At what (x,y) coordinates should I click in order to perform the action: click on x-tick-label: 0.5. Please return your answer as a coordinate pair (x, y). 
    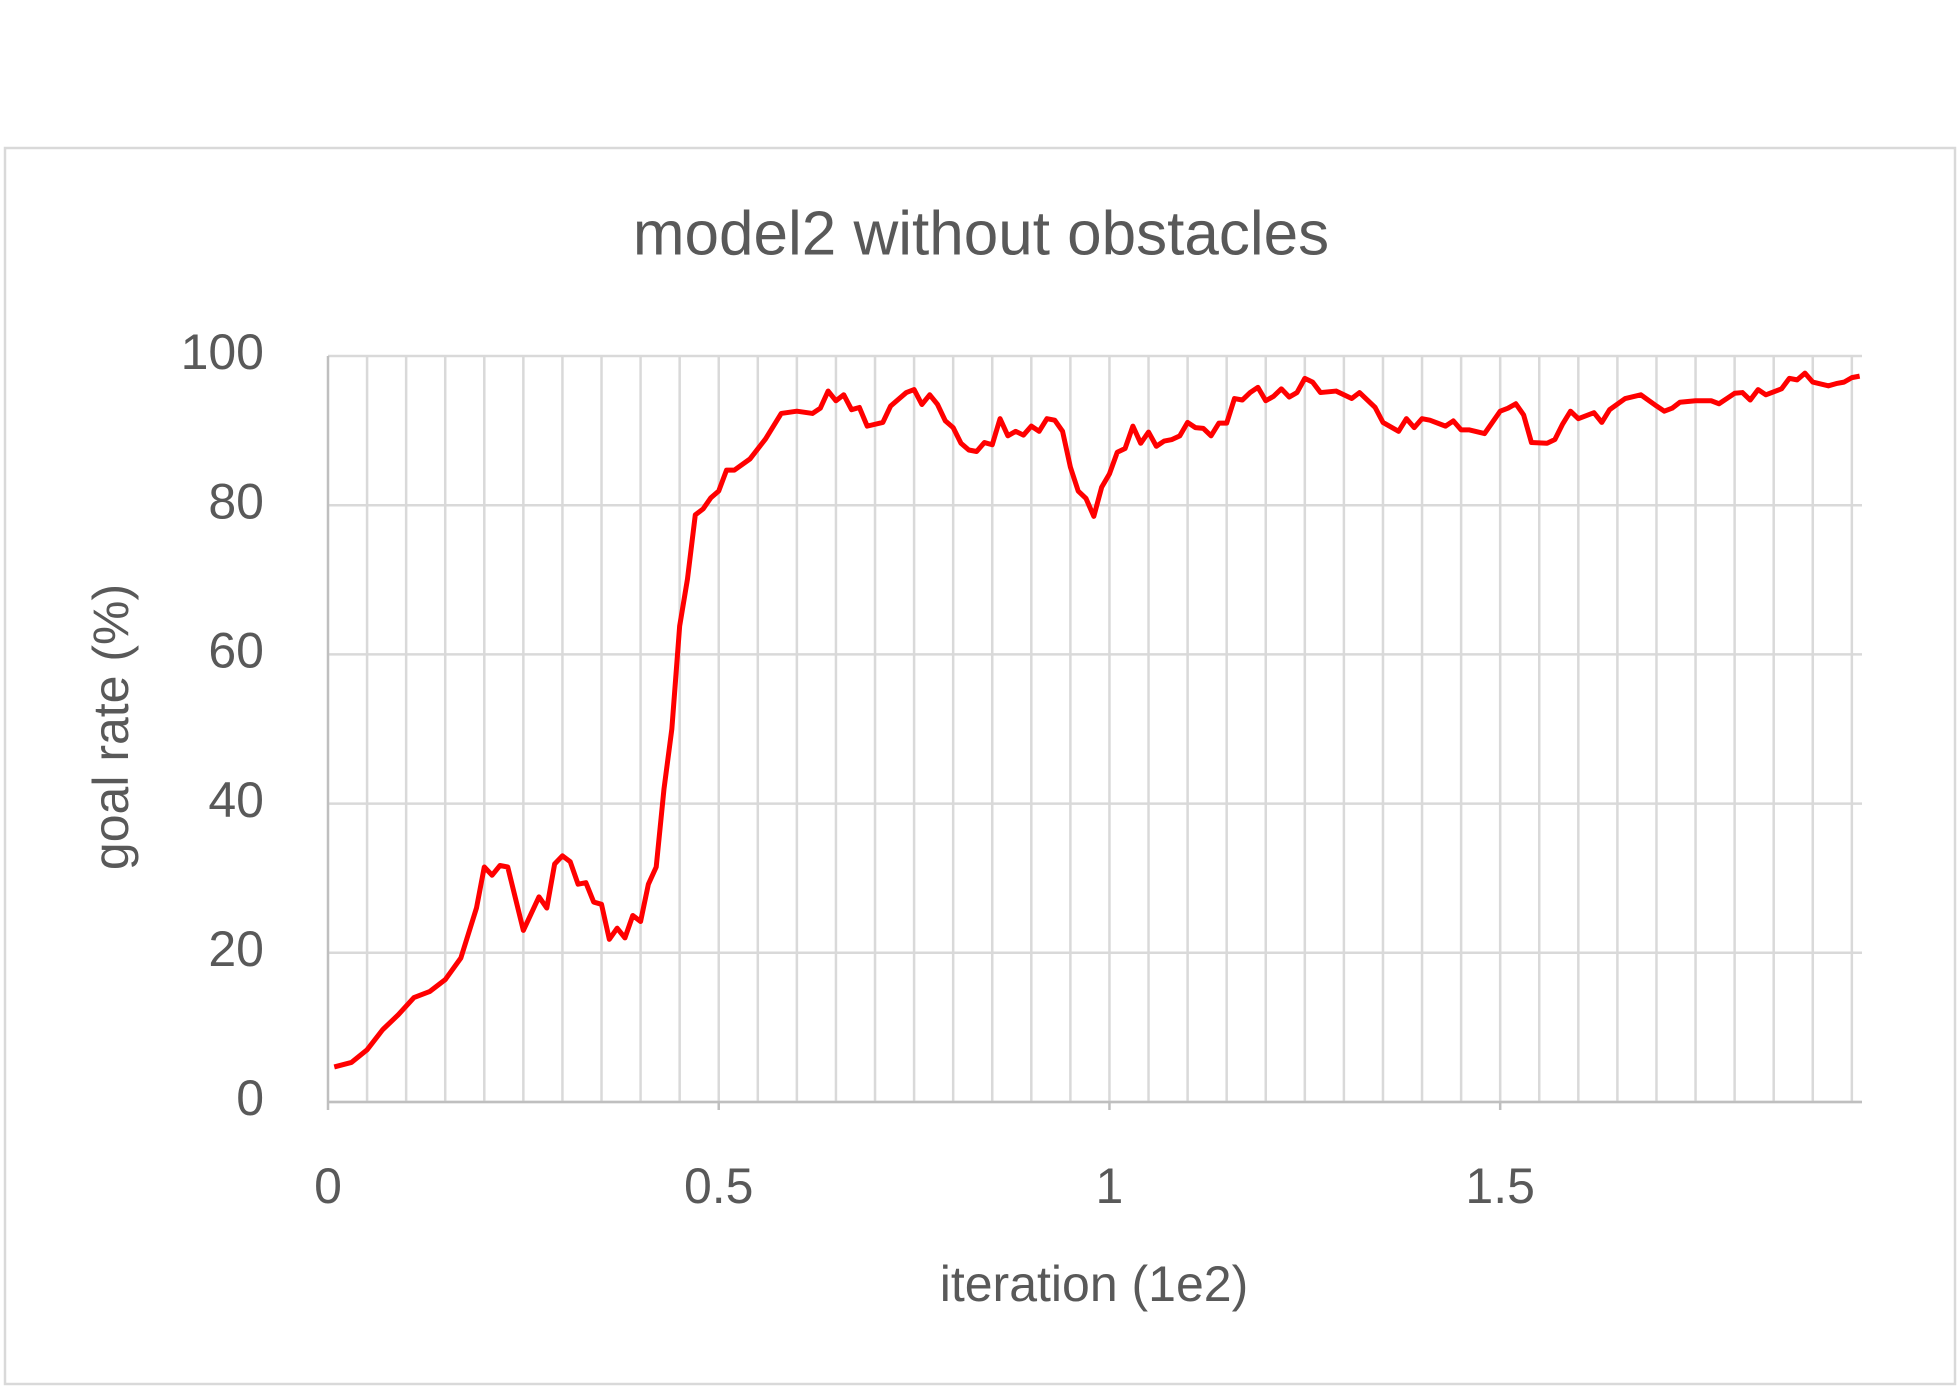
    Looking at the image, I should click on (719, 1186).